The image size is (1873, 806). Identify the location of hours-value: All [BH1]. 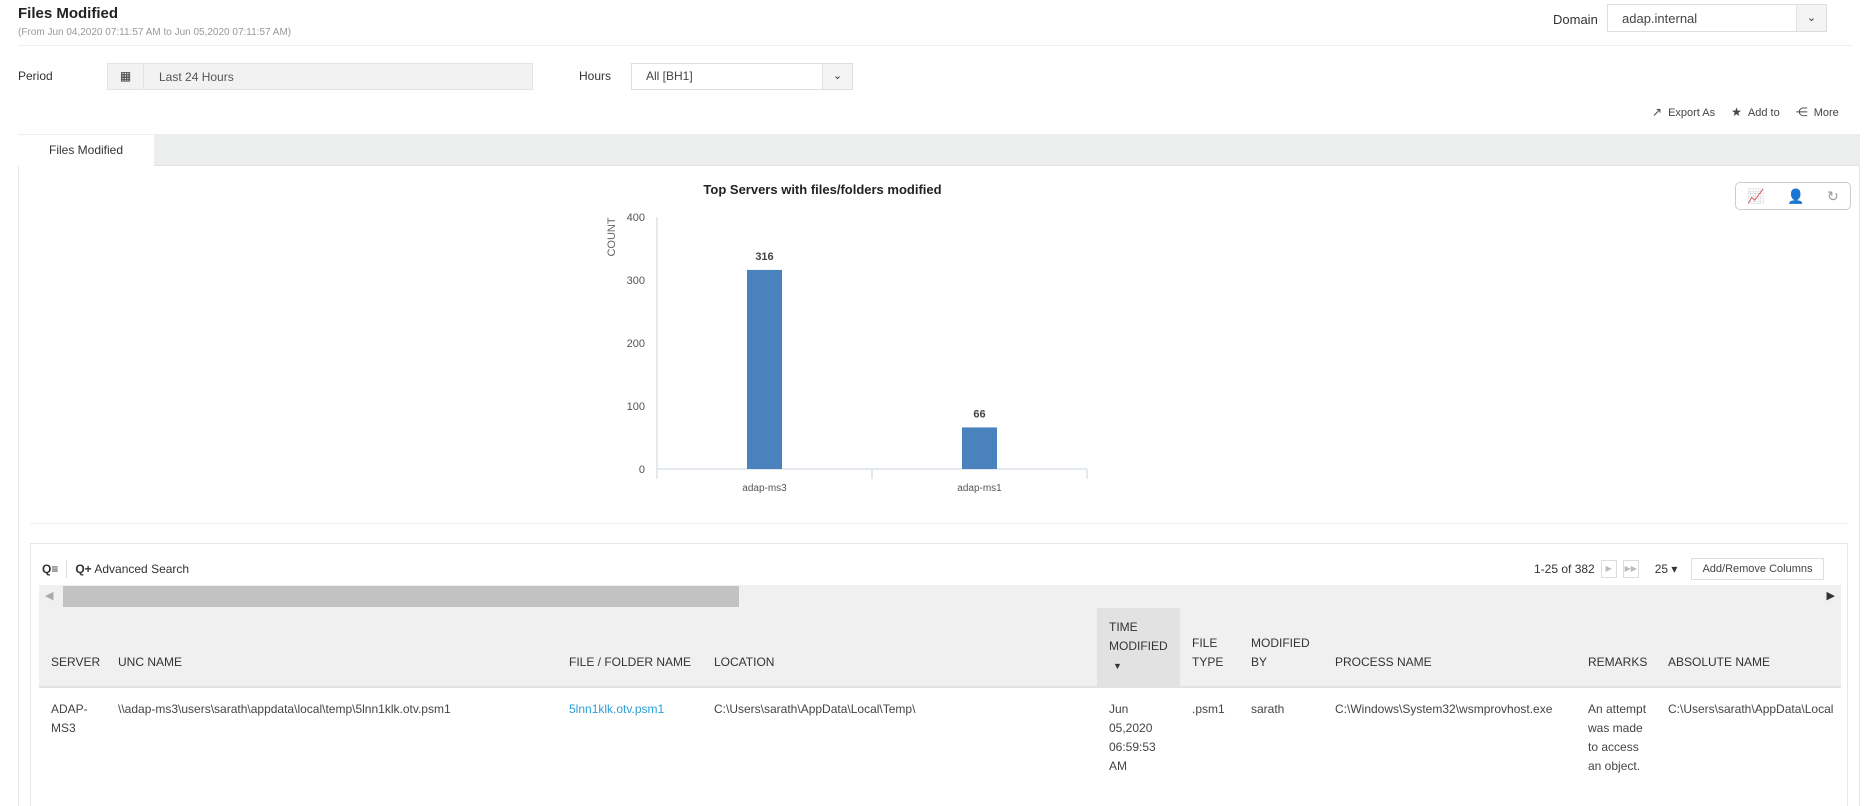
(669, 76).